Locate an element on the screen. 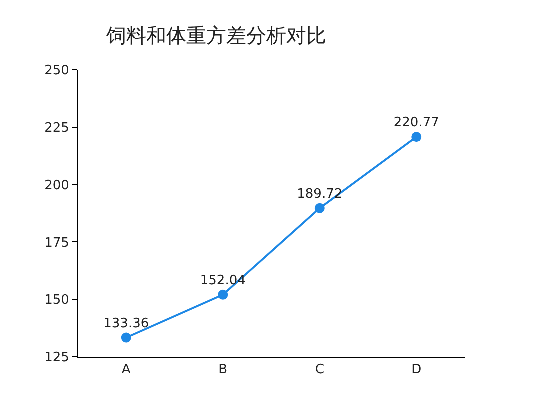 Image resolution: width=533 pixels, height=408 pixels. y-tick-label: 125 is located at coordinates (57, 358).